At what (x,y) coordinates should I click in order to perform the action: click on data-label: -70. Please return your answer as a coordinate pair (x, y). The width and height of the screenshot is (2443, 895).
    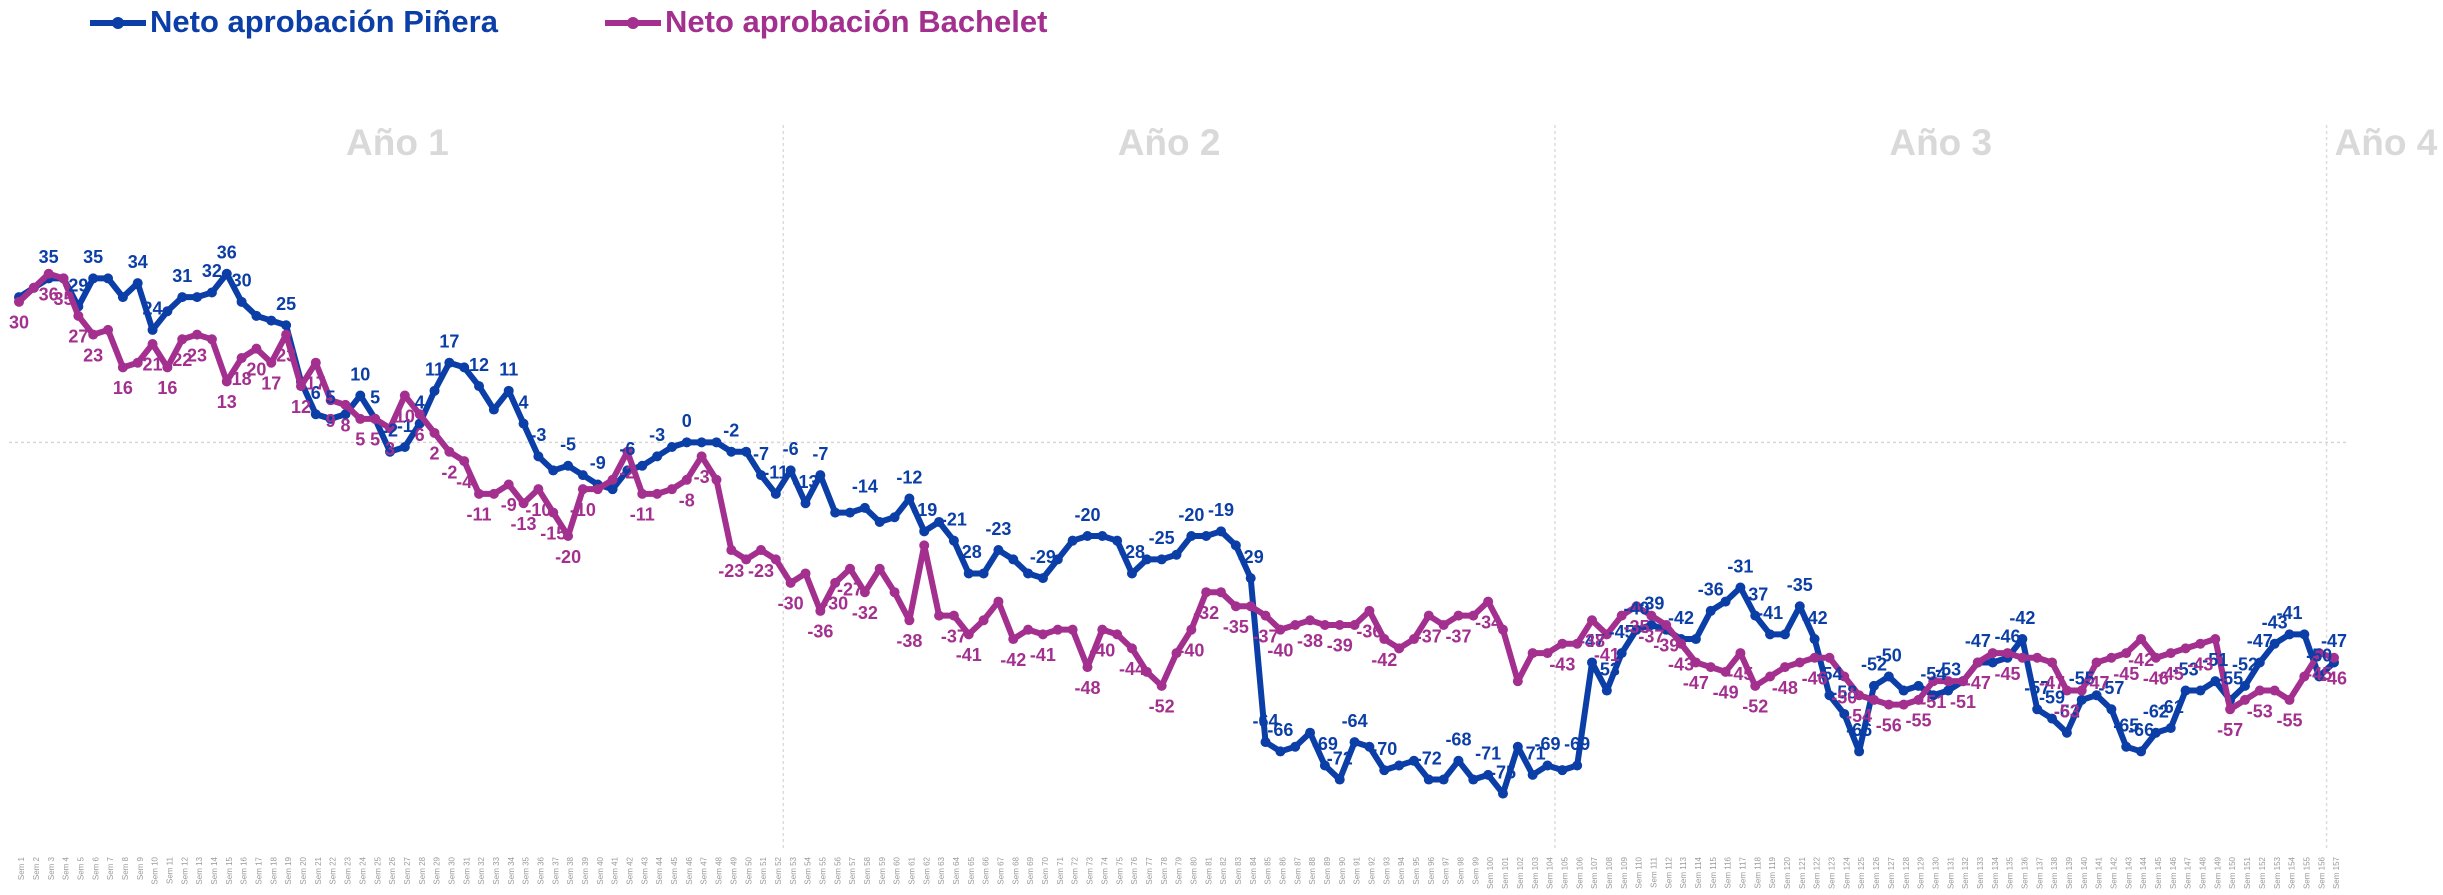
    Looking at the image, I should click on (1384, 749).